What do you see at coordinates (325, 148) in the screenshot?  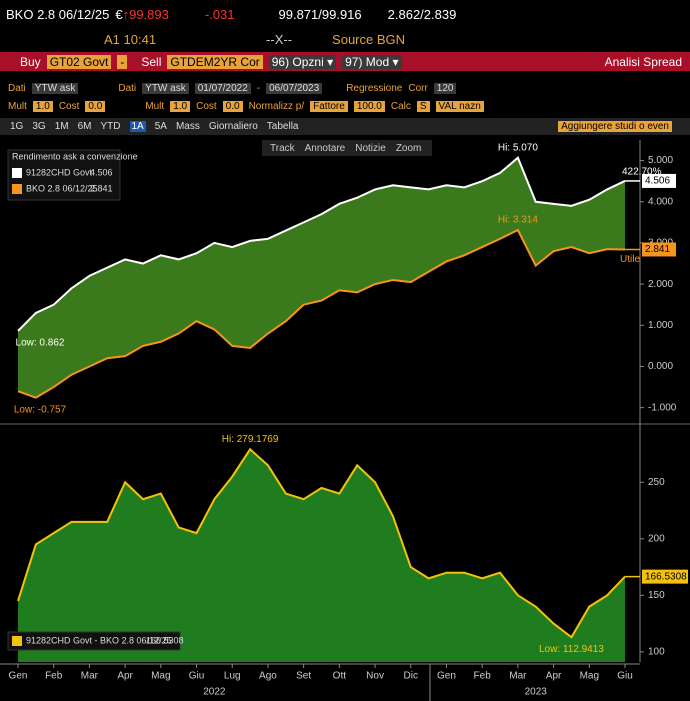 I see `chart-tool: Annotare` at bounding box center [325, 148].